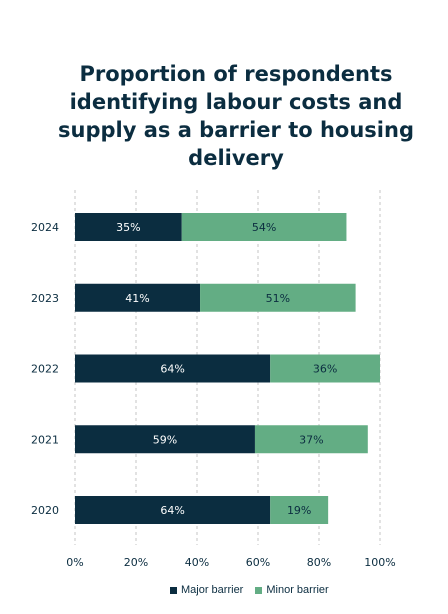  I want to click on data-label-major: 35%, so click(128, 227).